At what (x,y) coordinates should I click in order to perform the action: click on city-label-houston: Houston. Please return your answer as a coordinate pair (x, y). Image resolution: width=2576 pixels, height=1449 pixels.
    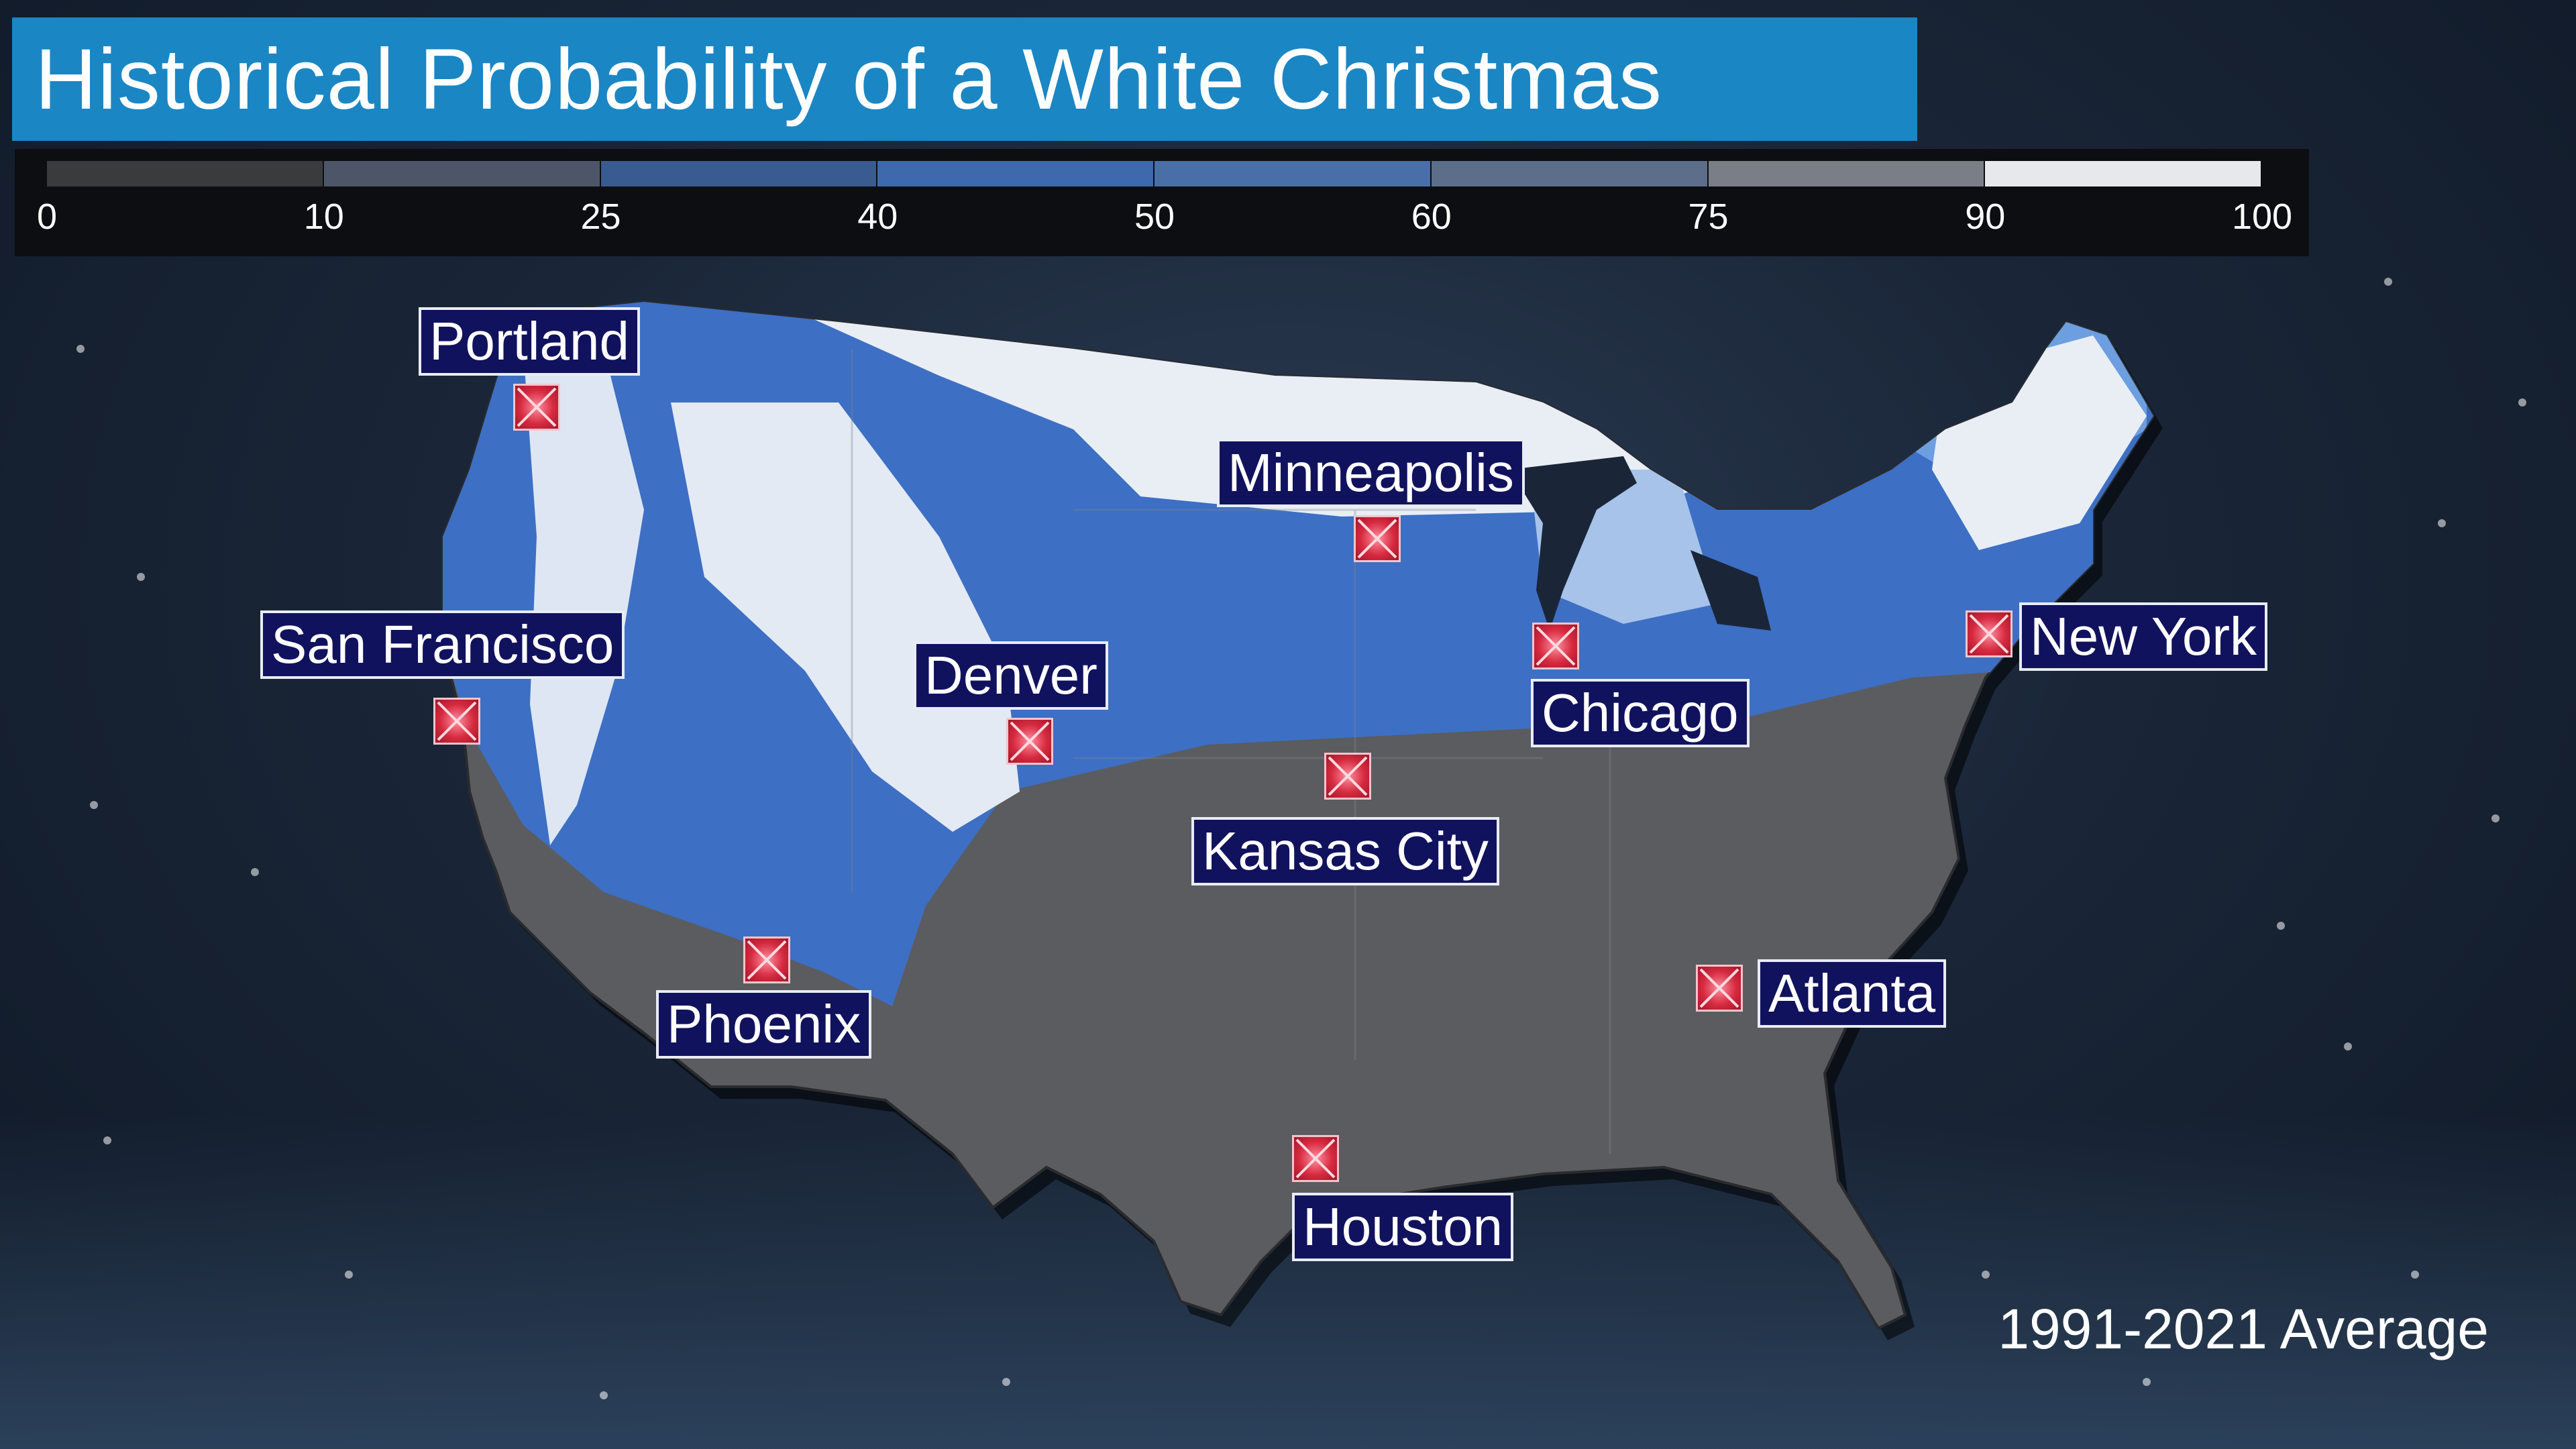
    Looking at the image, I should click on (1402, 1227).